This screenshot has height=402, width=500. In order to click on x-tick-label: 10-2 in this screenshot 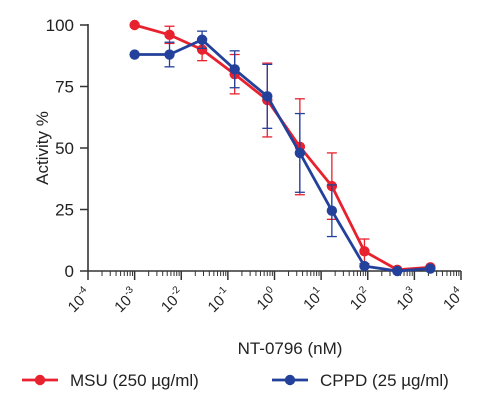, I will do `click(173, 300)`.